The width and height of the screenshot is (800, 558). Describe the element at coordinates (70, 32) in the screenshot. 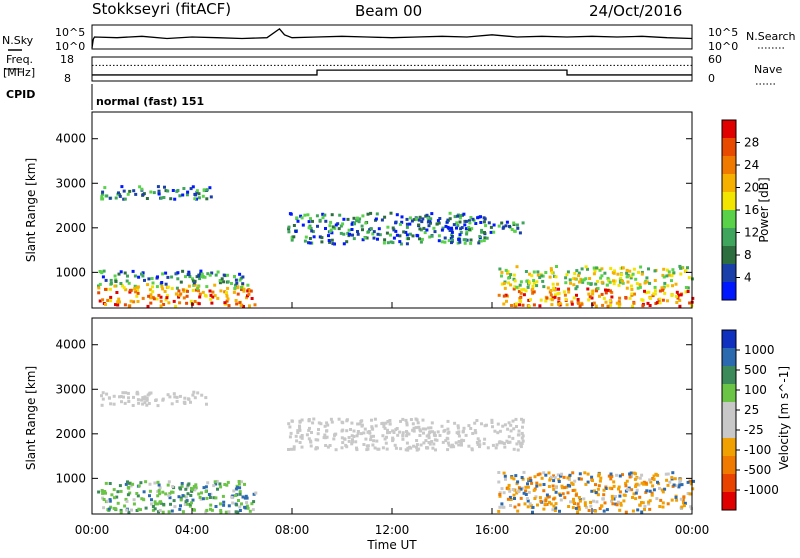

I see `noise-left-tick-top: 10^5` at that location.